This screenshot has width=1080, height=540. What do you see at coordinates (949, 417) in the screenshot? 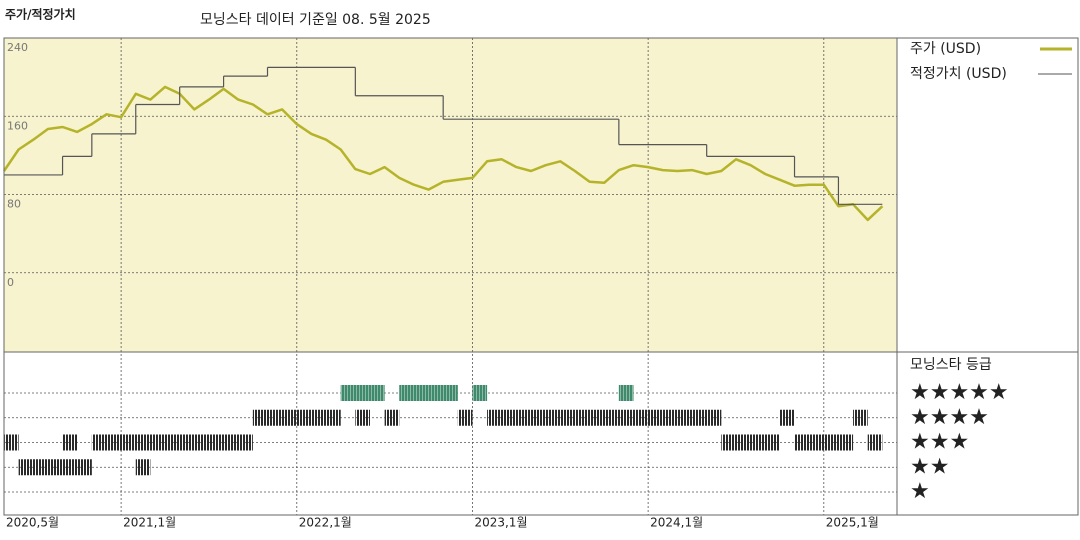
I see `rating-label: ★★★★` at bounding box center [949, 417].